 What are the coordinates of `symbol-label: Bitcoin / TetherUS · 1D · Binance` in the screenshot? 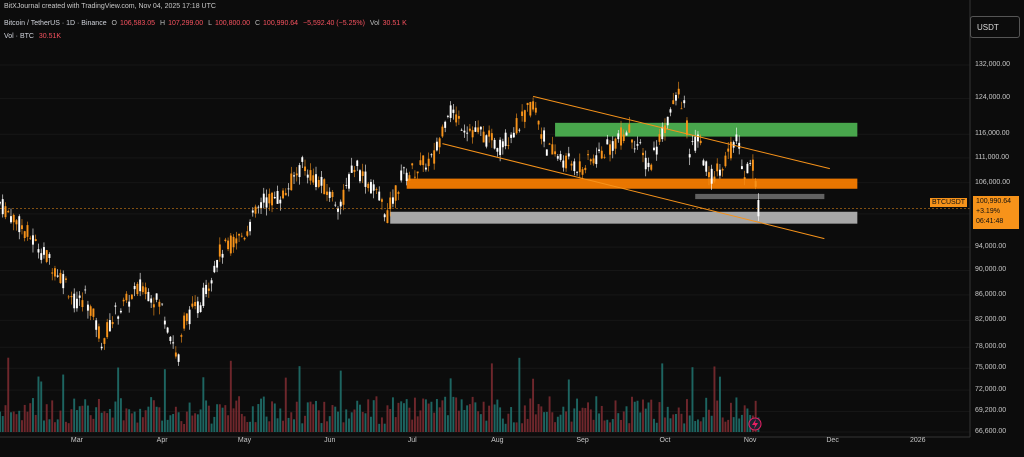 It's located at (55, 23).